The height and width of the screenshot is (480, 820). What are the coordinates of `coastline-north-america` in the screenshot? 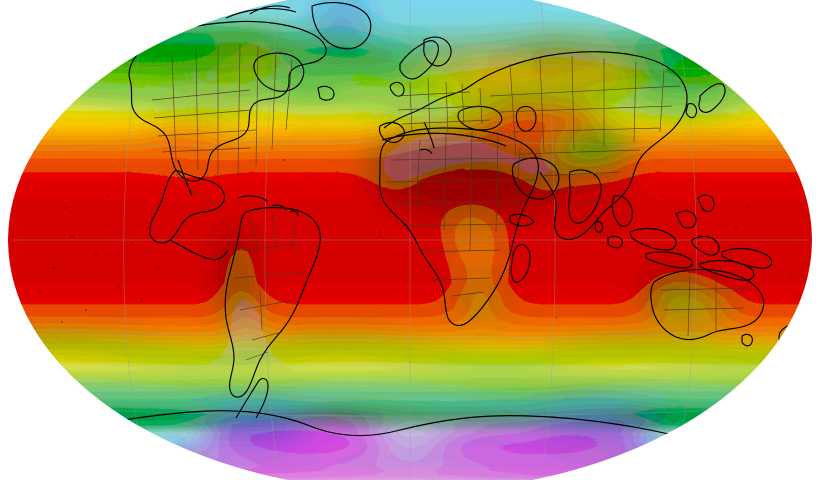 It's located at (227, 101).